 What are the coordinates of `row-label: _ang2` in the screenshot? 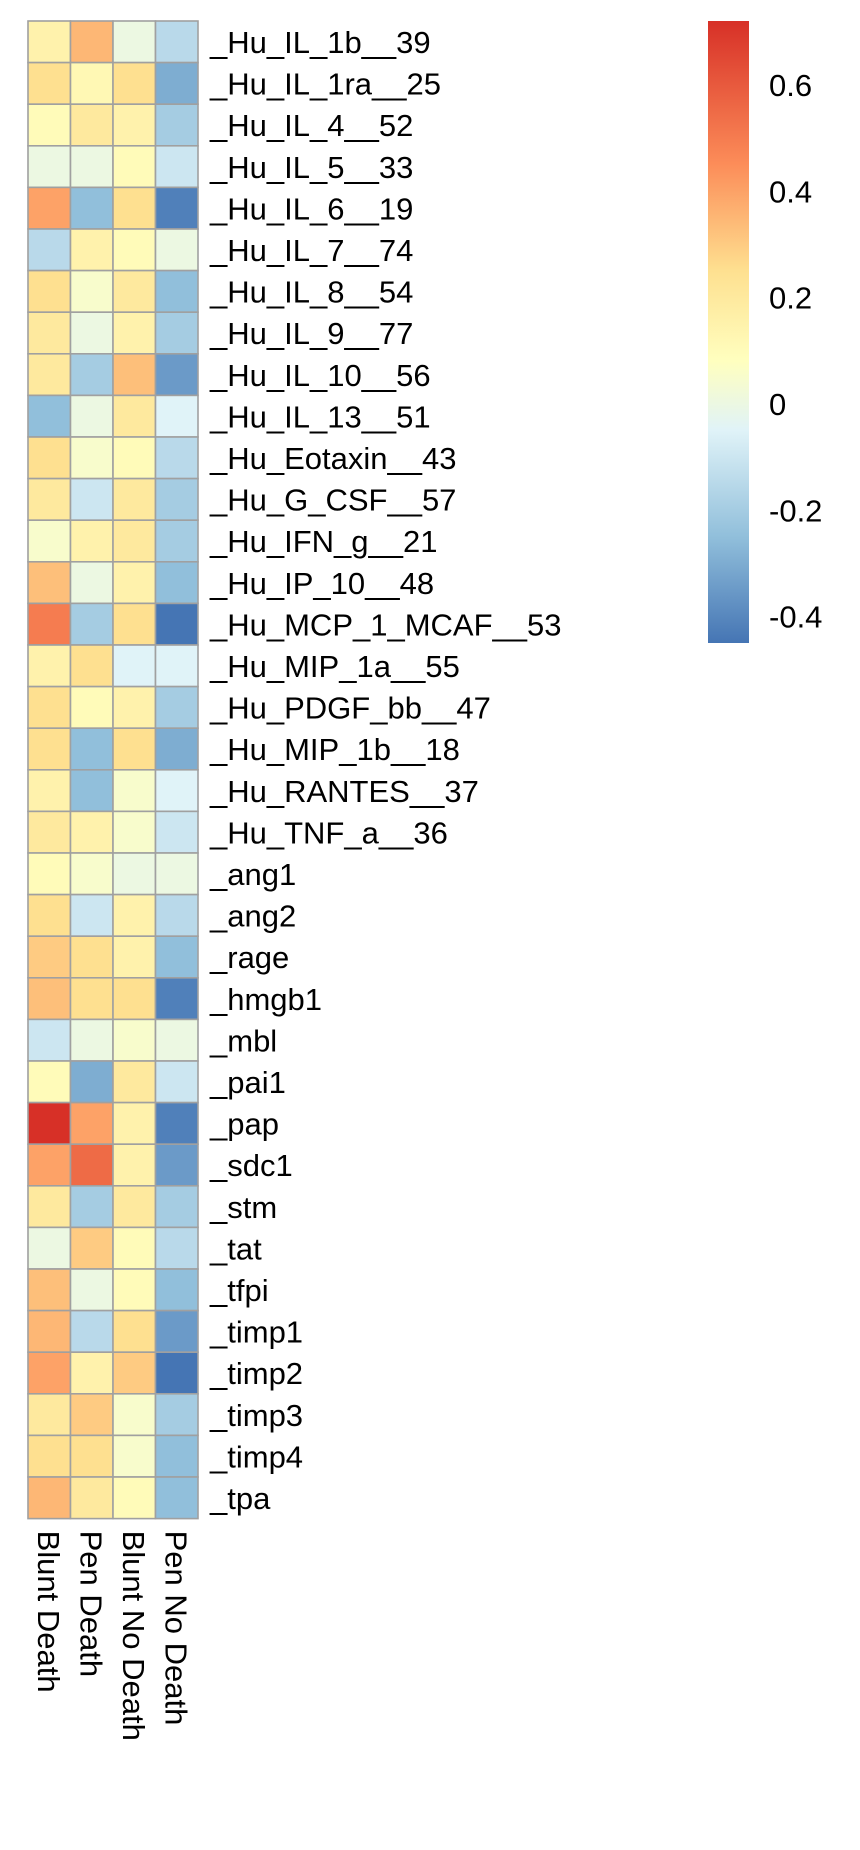 It's located at (252, 916).